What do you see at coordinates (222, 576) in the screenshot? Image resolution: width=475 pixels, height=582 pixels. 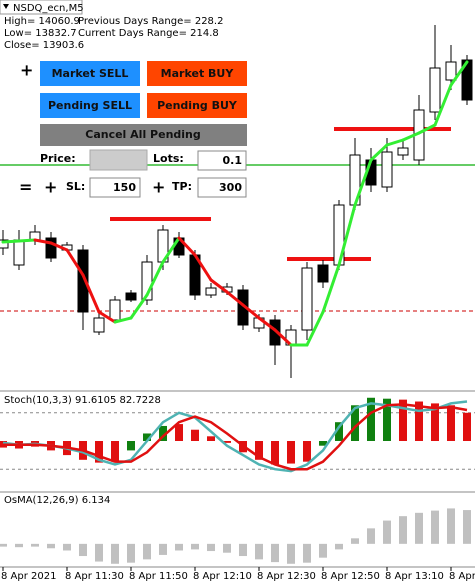 I see `time-label: 8 Apr 12:10` at bounding box center [222, 576].